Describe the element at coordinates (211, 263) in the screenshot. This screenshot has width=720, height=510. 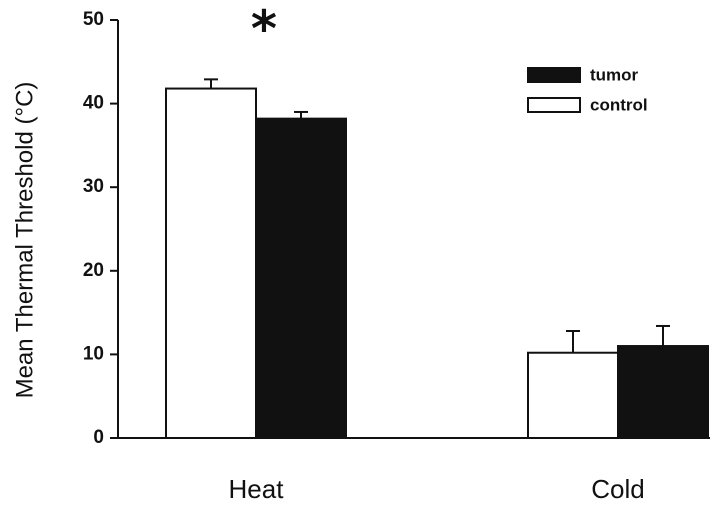
I see `bar-control-heat` at that location.